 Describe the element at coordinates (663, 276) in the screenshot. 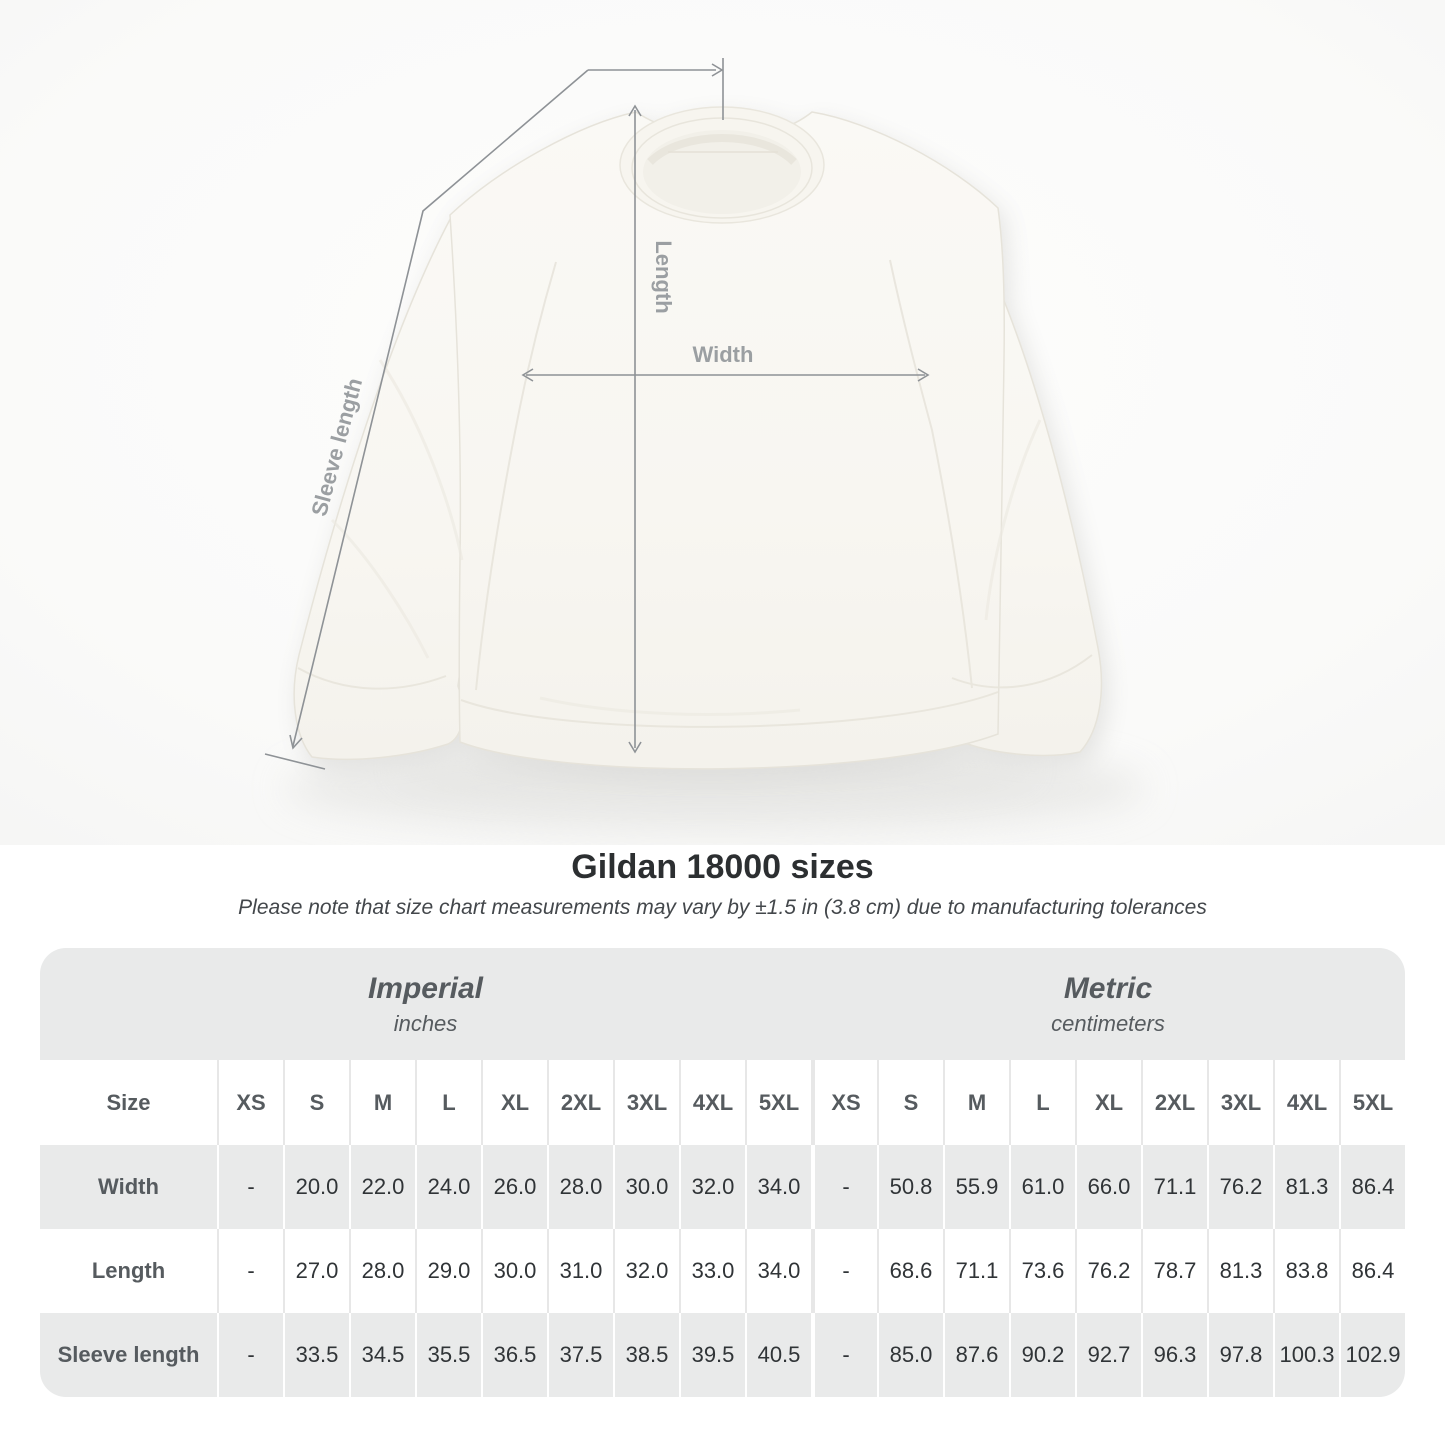

I see `length-label: Length` at that location.